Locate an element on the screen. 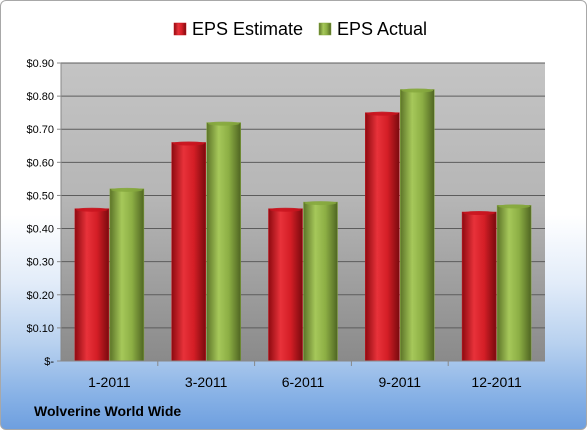 Image resolution: width=587 pixels, height=430 pixels. bar-actual-3-2011 is located at coordinates (223, 242).